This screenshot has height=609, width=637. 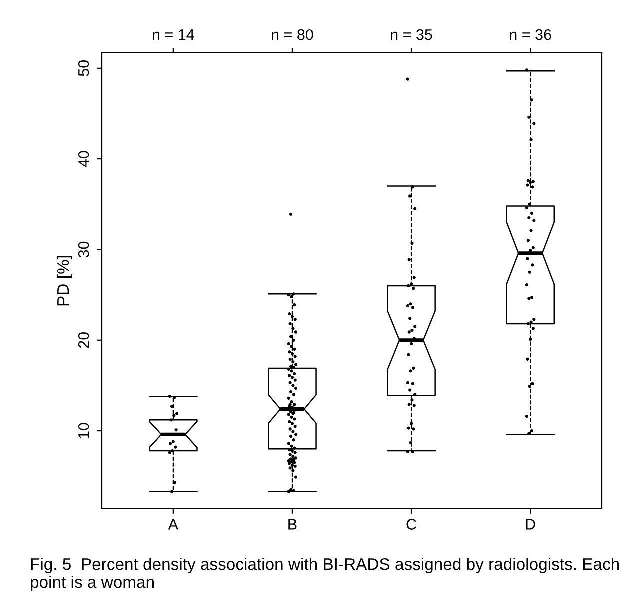 I want to click on x-tick-label: D, so click(x=531, y=524).